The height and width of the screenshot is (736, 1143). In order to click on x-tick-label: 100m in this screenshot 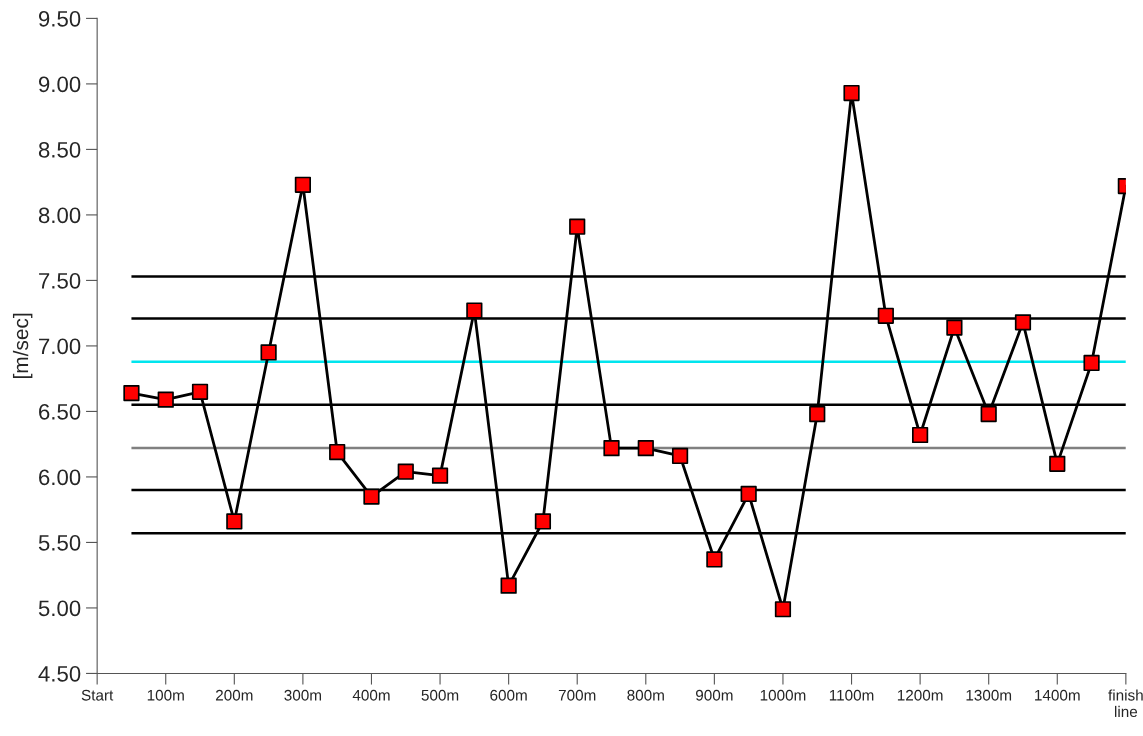, I will do `click(165, 695)`.